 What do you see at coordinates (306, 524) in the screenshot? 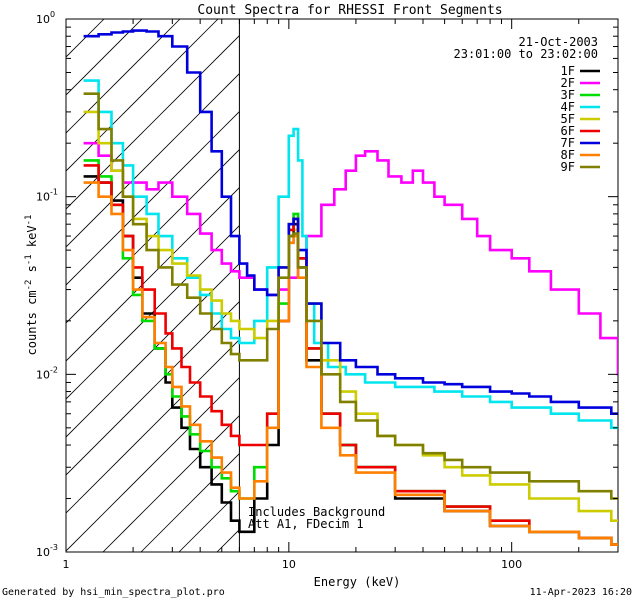
I see `annotation-attenuator: Att A1, FDecim 1` at bounding box center [306, 524].